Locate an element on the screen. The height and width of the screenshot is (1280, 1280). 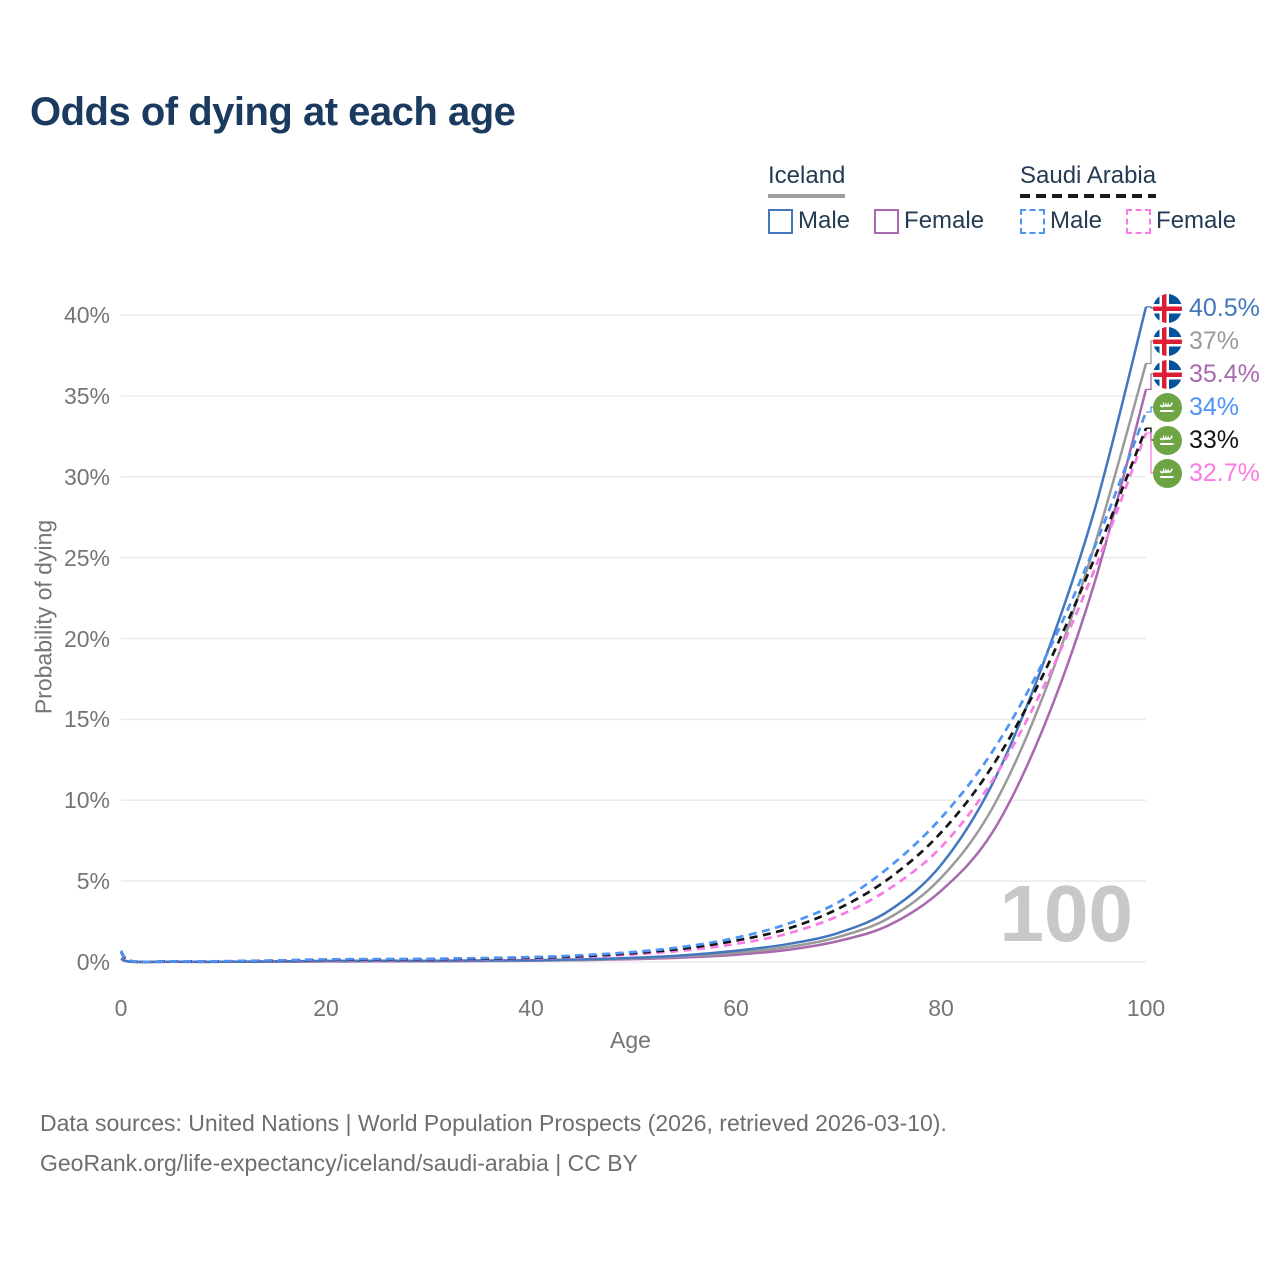
legend-toggle-iceland-male: Male is located at coordinates (809, 221).